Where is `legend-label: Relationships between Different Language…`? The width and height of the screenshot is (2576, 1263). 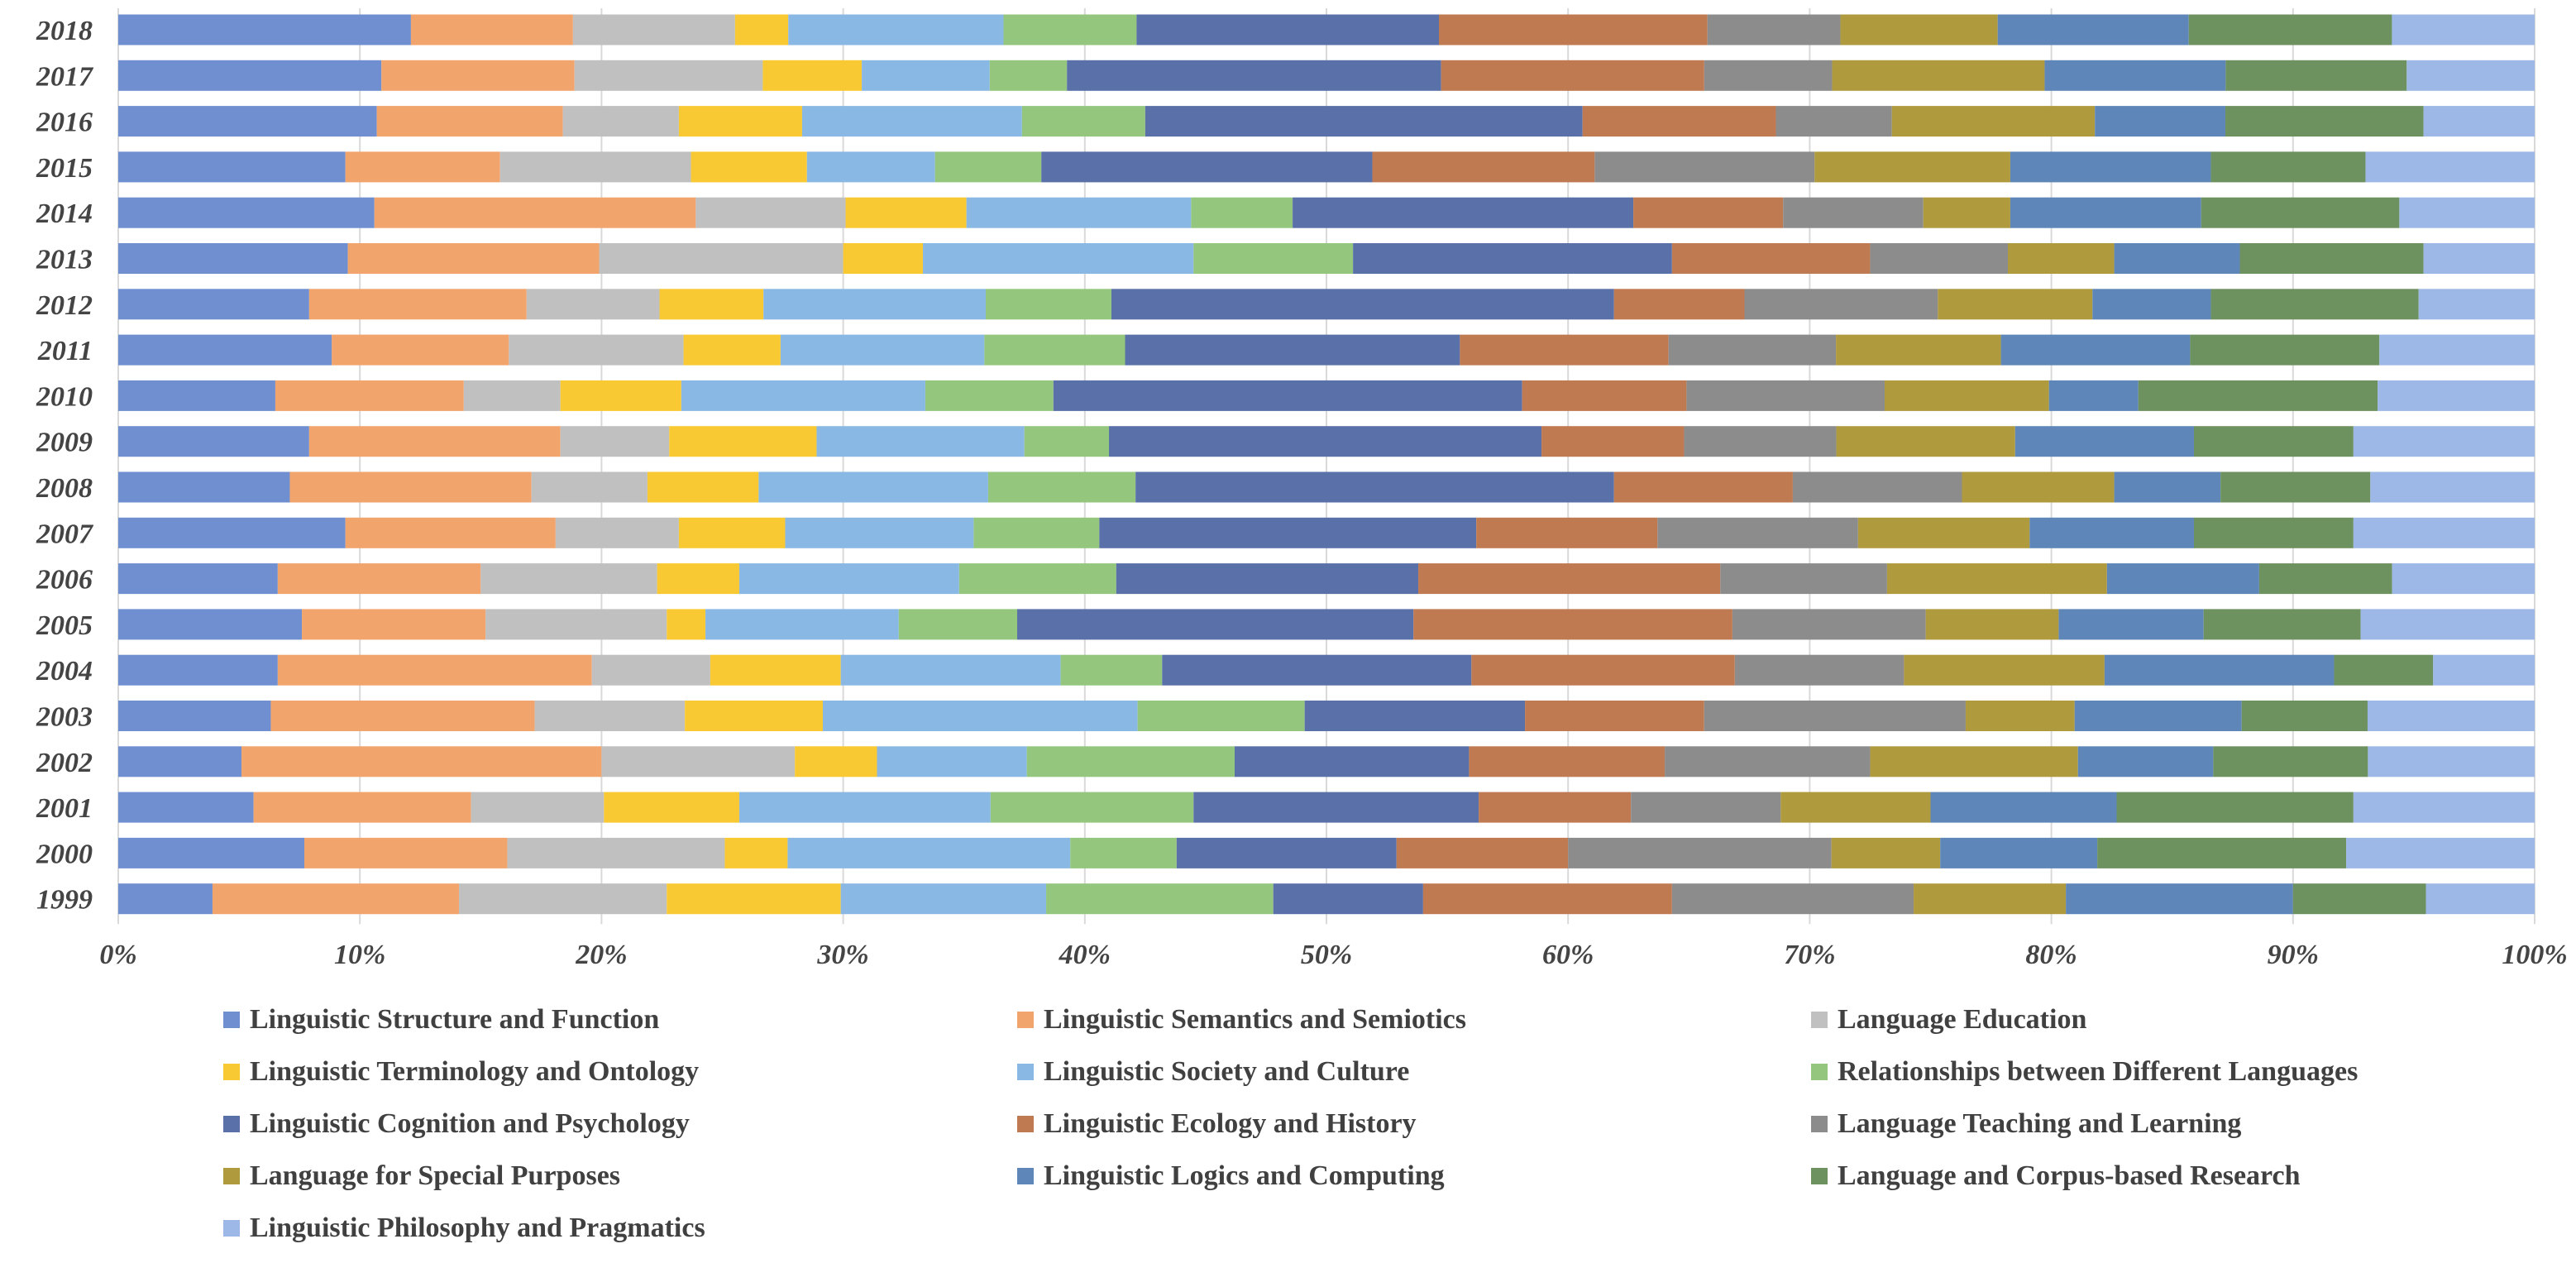 legend-label: Relationships between Different Language… is located at coordinates (2098, 1071).